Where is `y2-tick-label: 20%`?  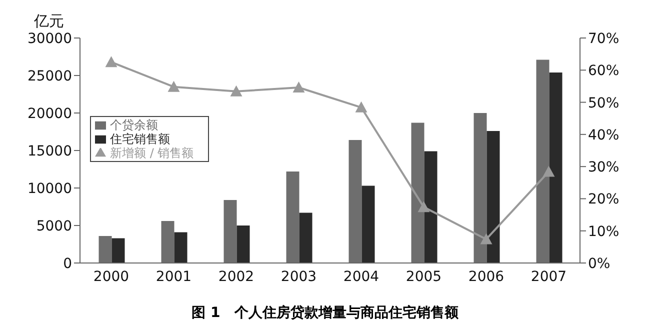
y2-tick-label: 20% is located at coordinates (604, 200).